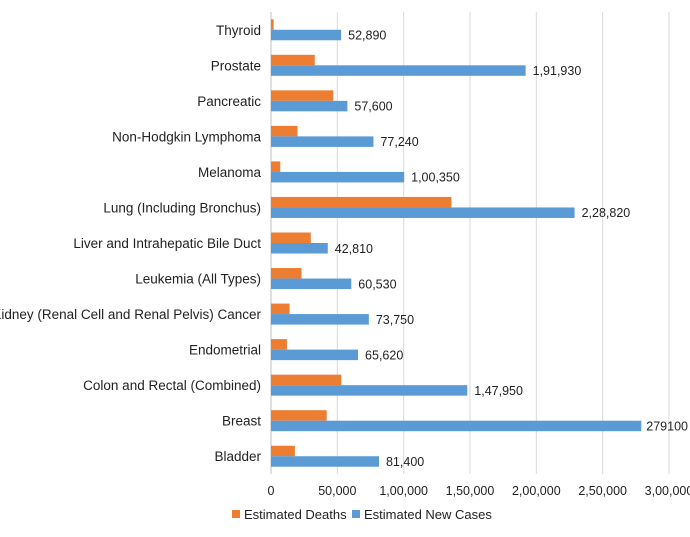  I want to click on x-tick-label: 50,000, so click(337, 491).